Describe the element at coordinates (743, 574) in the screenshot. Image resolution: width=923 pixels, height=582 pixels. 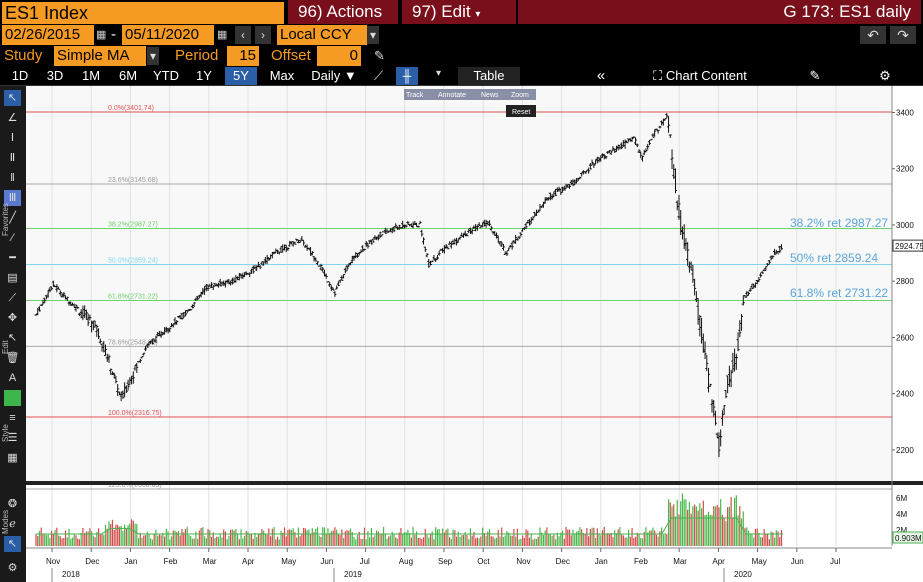
I see `year-tick-label: 2020` at that location.